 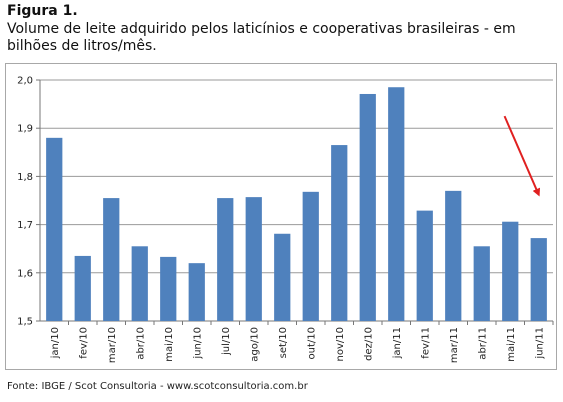 What do you see at coordinates (226, 341) in the screenshot?
I see `x-tick-label: jul/10` at bounding box center [226, 341].